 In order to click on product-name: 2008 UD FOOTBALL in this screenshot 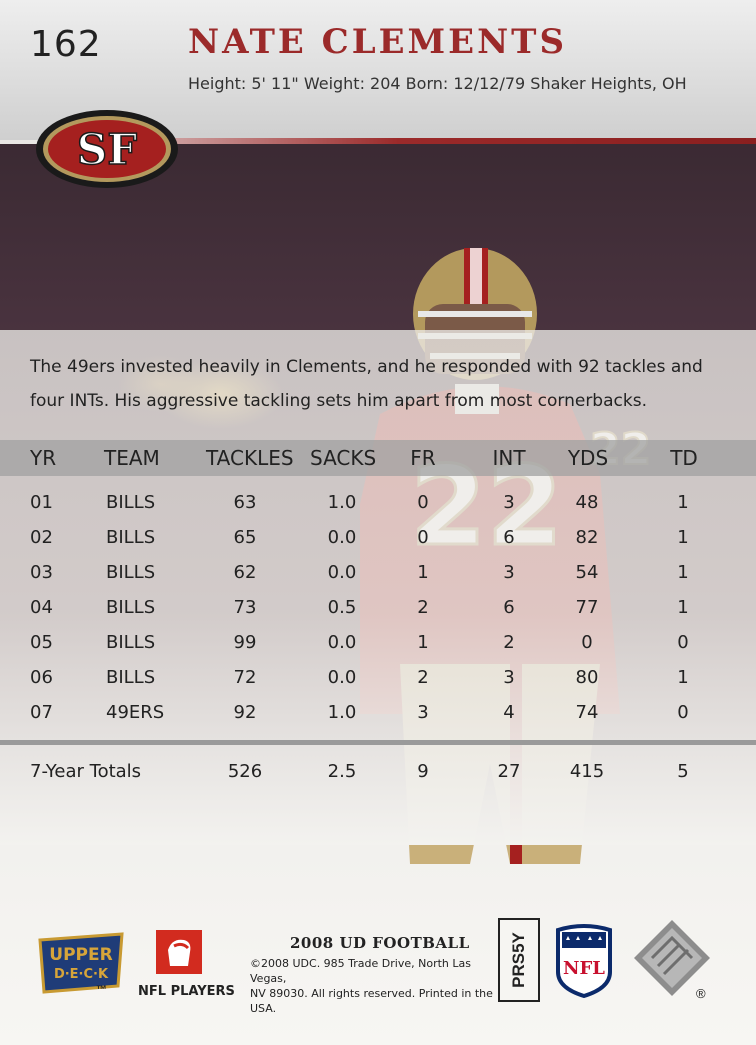, I will do `click(380, 943)`.